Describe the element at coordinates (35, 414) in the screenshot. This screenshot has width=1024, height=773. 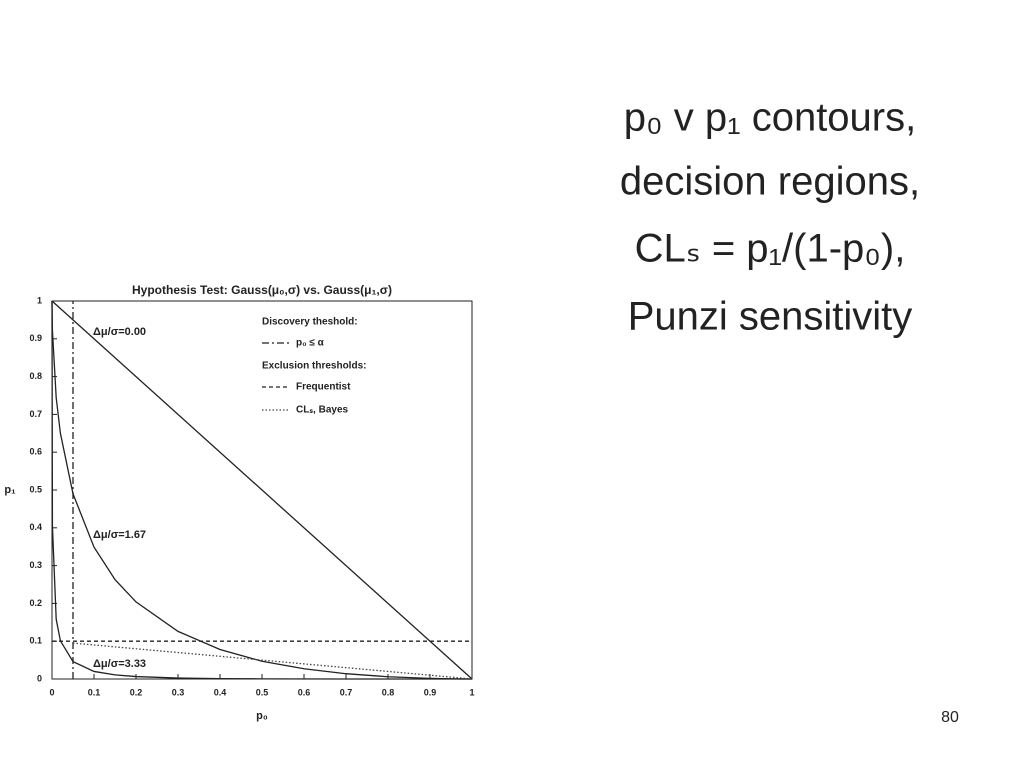
I see `y-tick-label: 0.7` at that location.